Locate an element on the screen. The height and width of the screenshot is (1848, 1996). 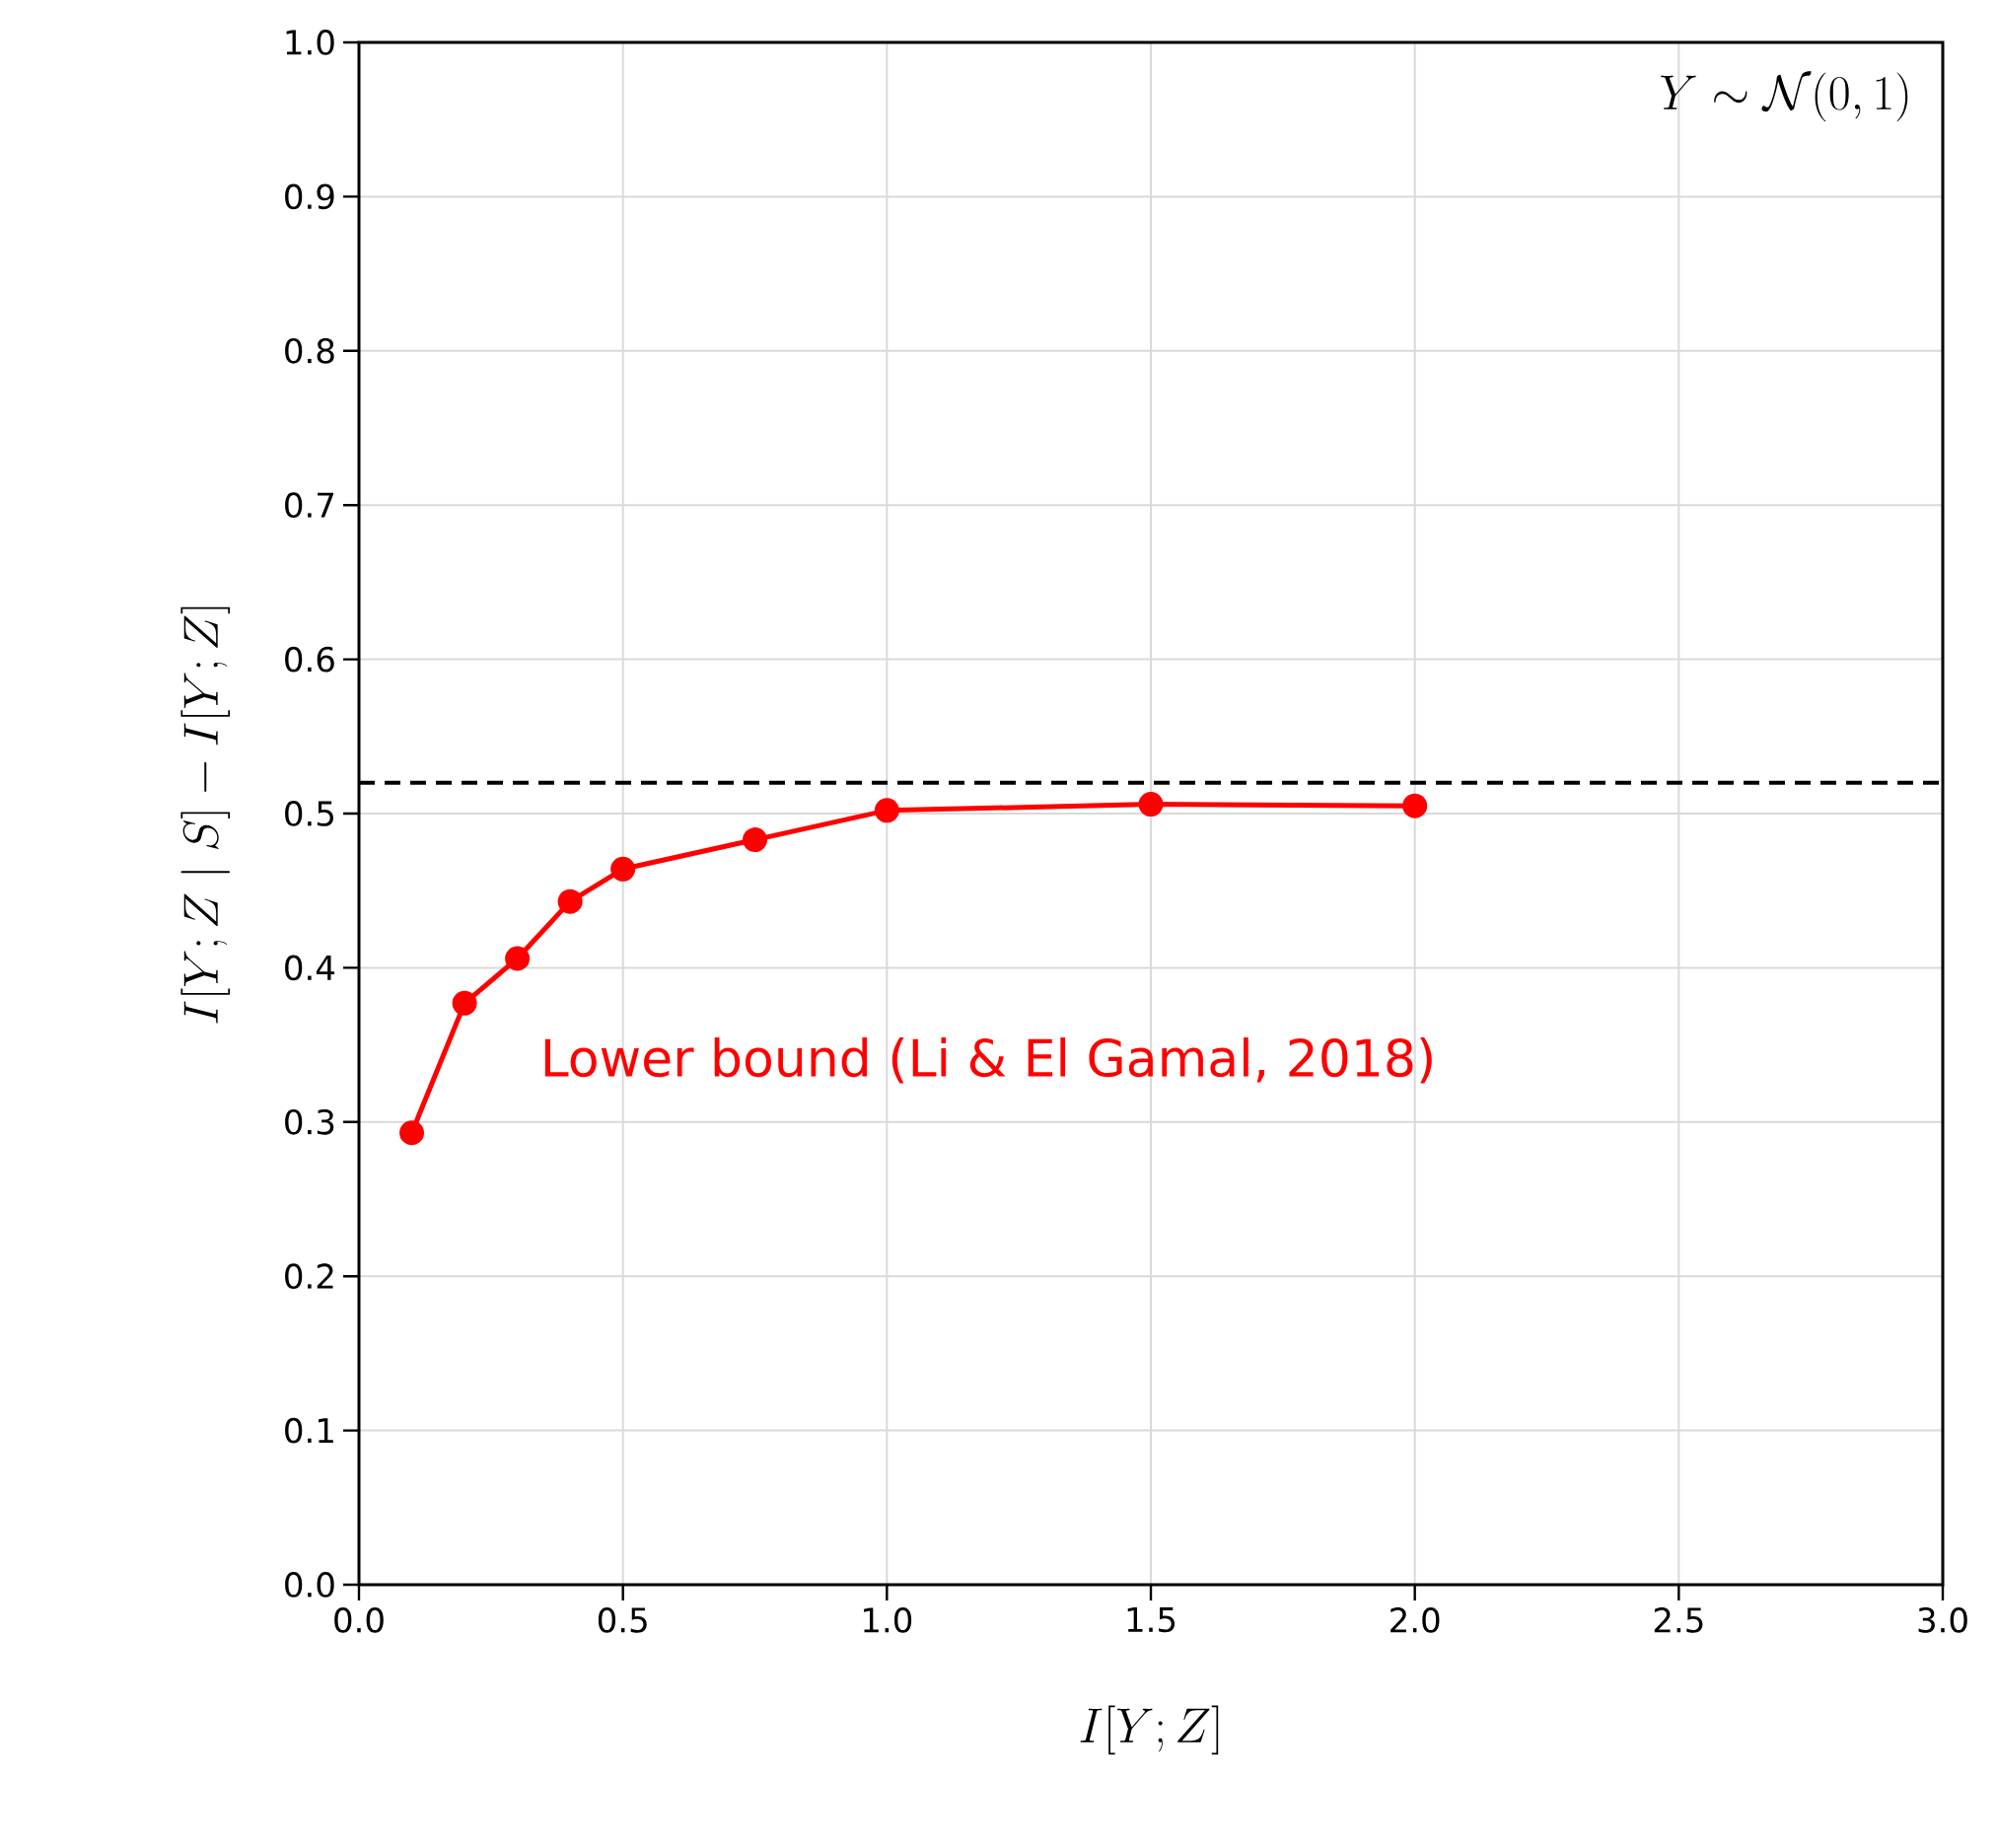
x-tick-label: 1.0 is located at coordinates (888, 1620).